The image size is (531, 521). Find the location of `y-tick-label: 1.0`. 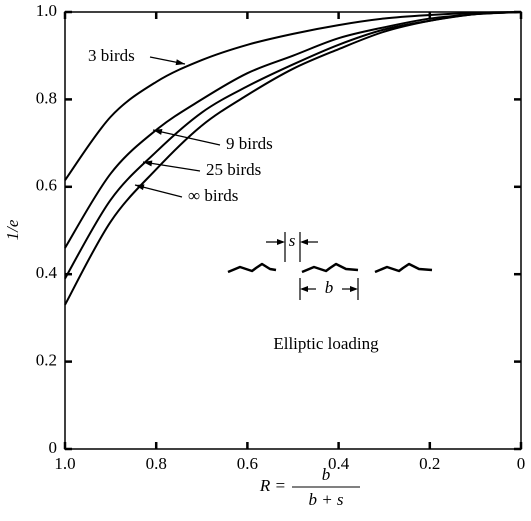

y-tick-label: 1.0 is located at coordinates (46, 10).